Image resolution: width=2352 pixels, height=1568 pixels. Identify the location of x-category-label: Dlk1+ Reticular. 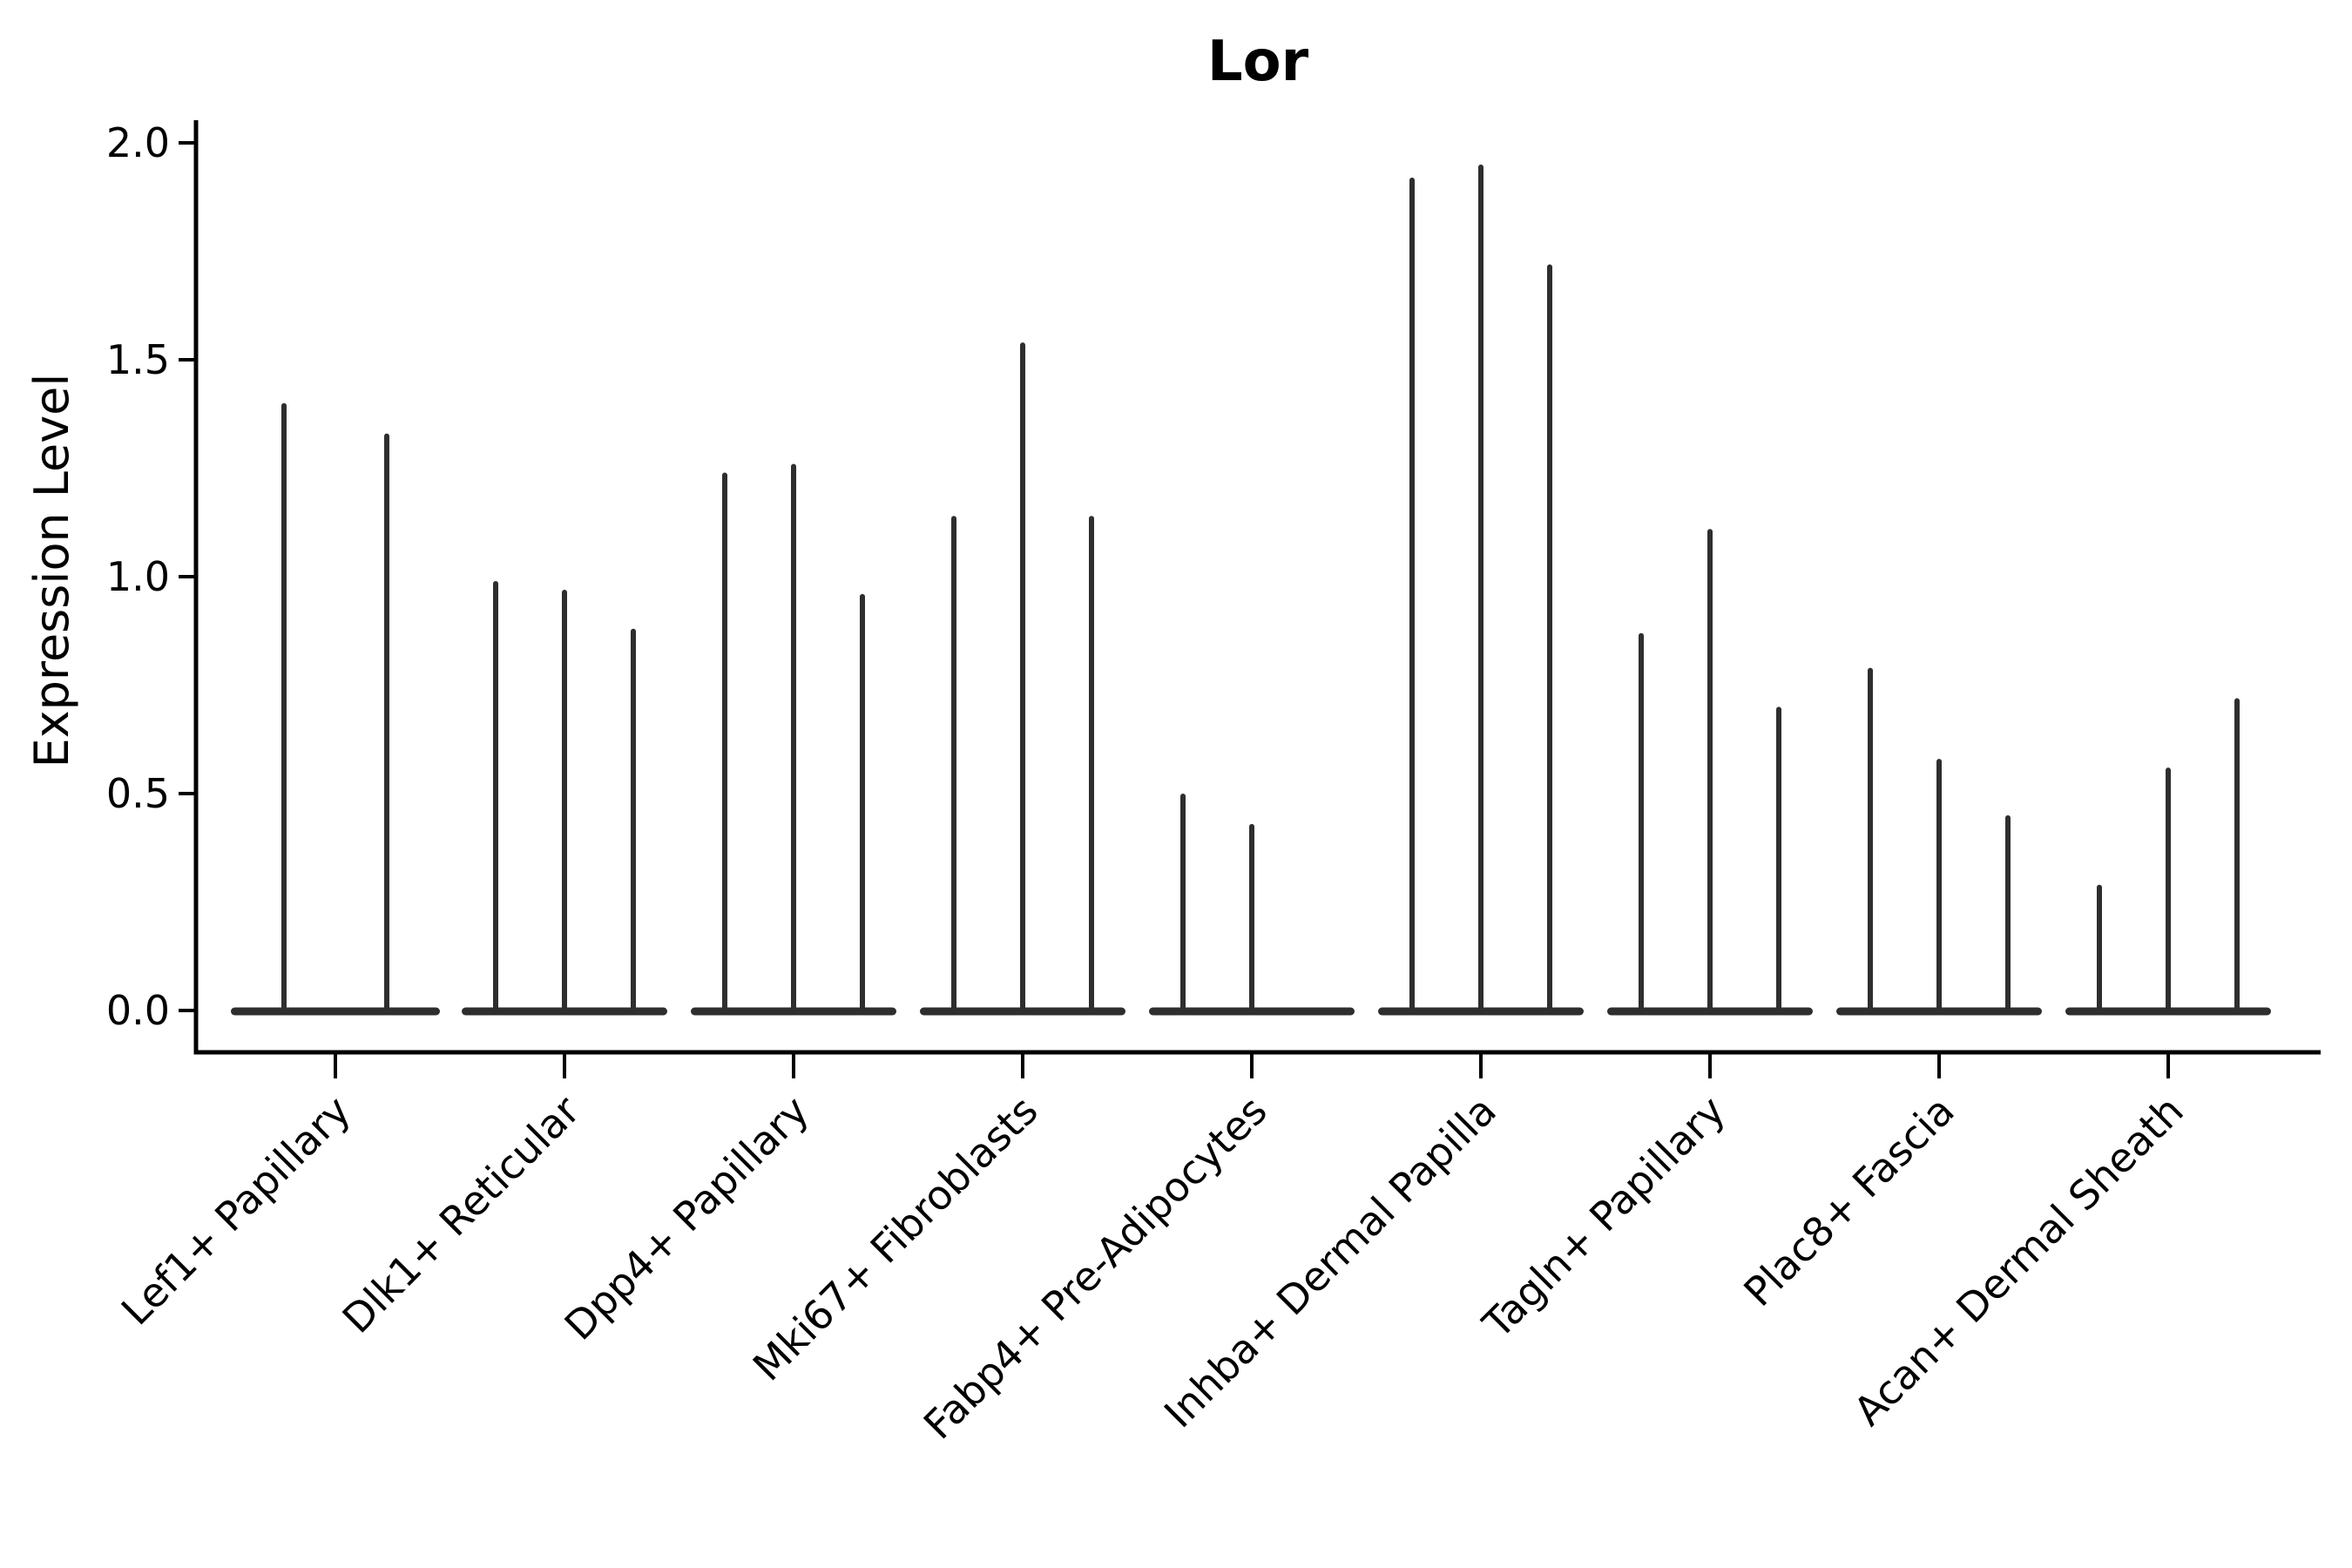
(461, 1214).